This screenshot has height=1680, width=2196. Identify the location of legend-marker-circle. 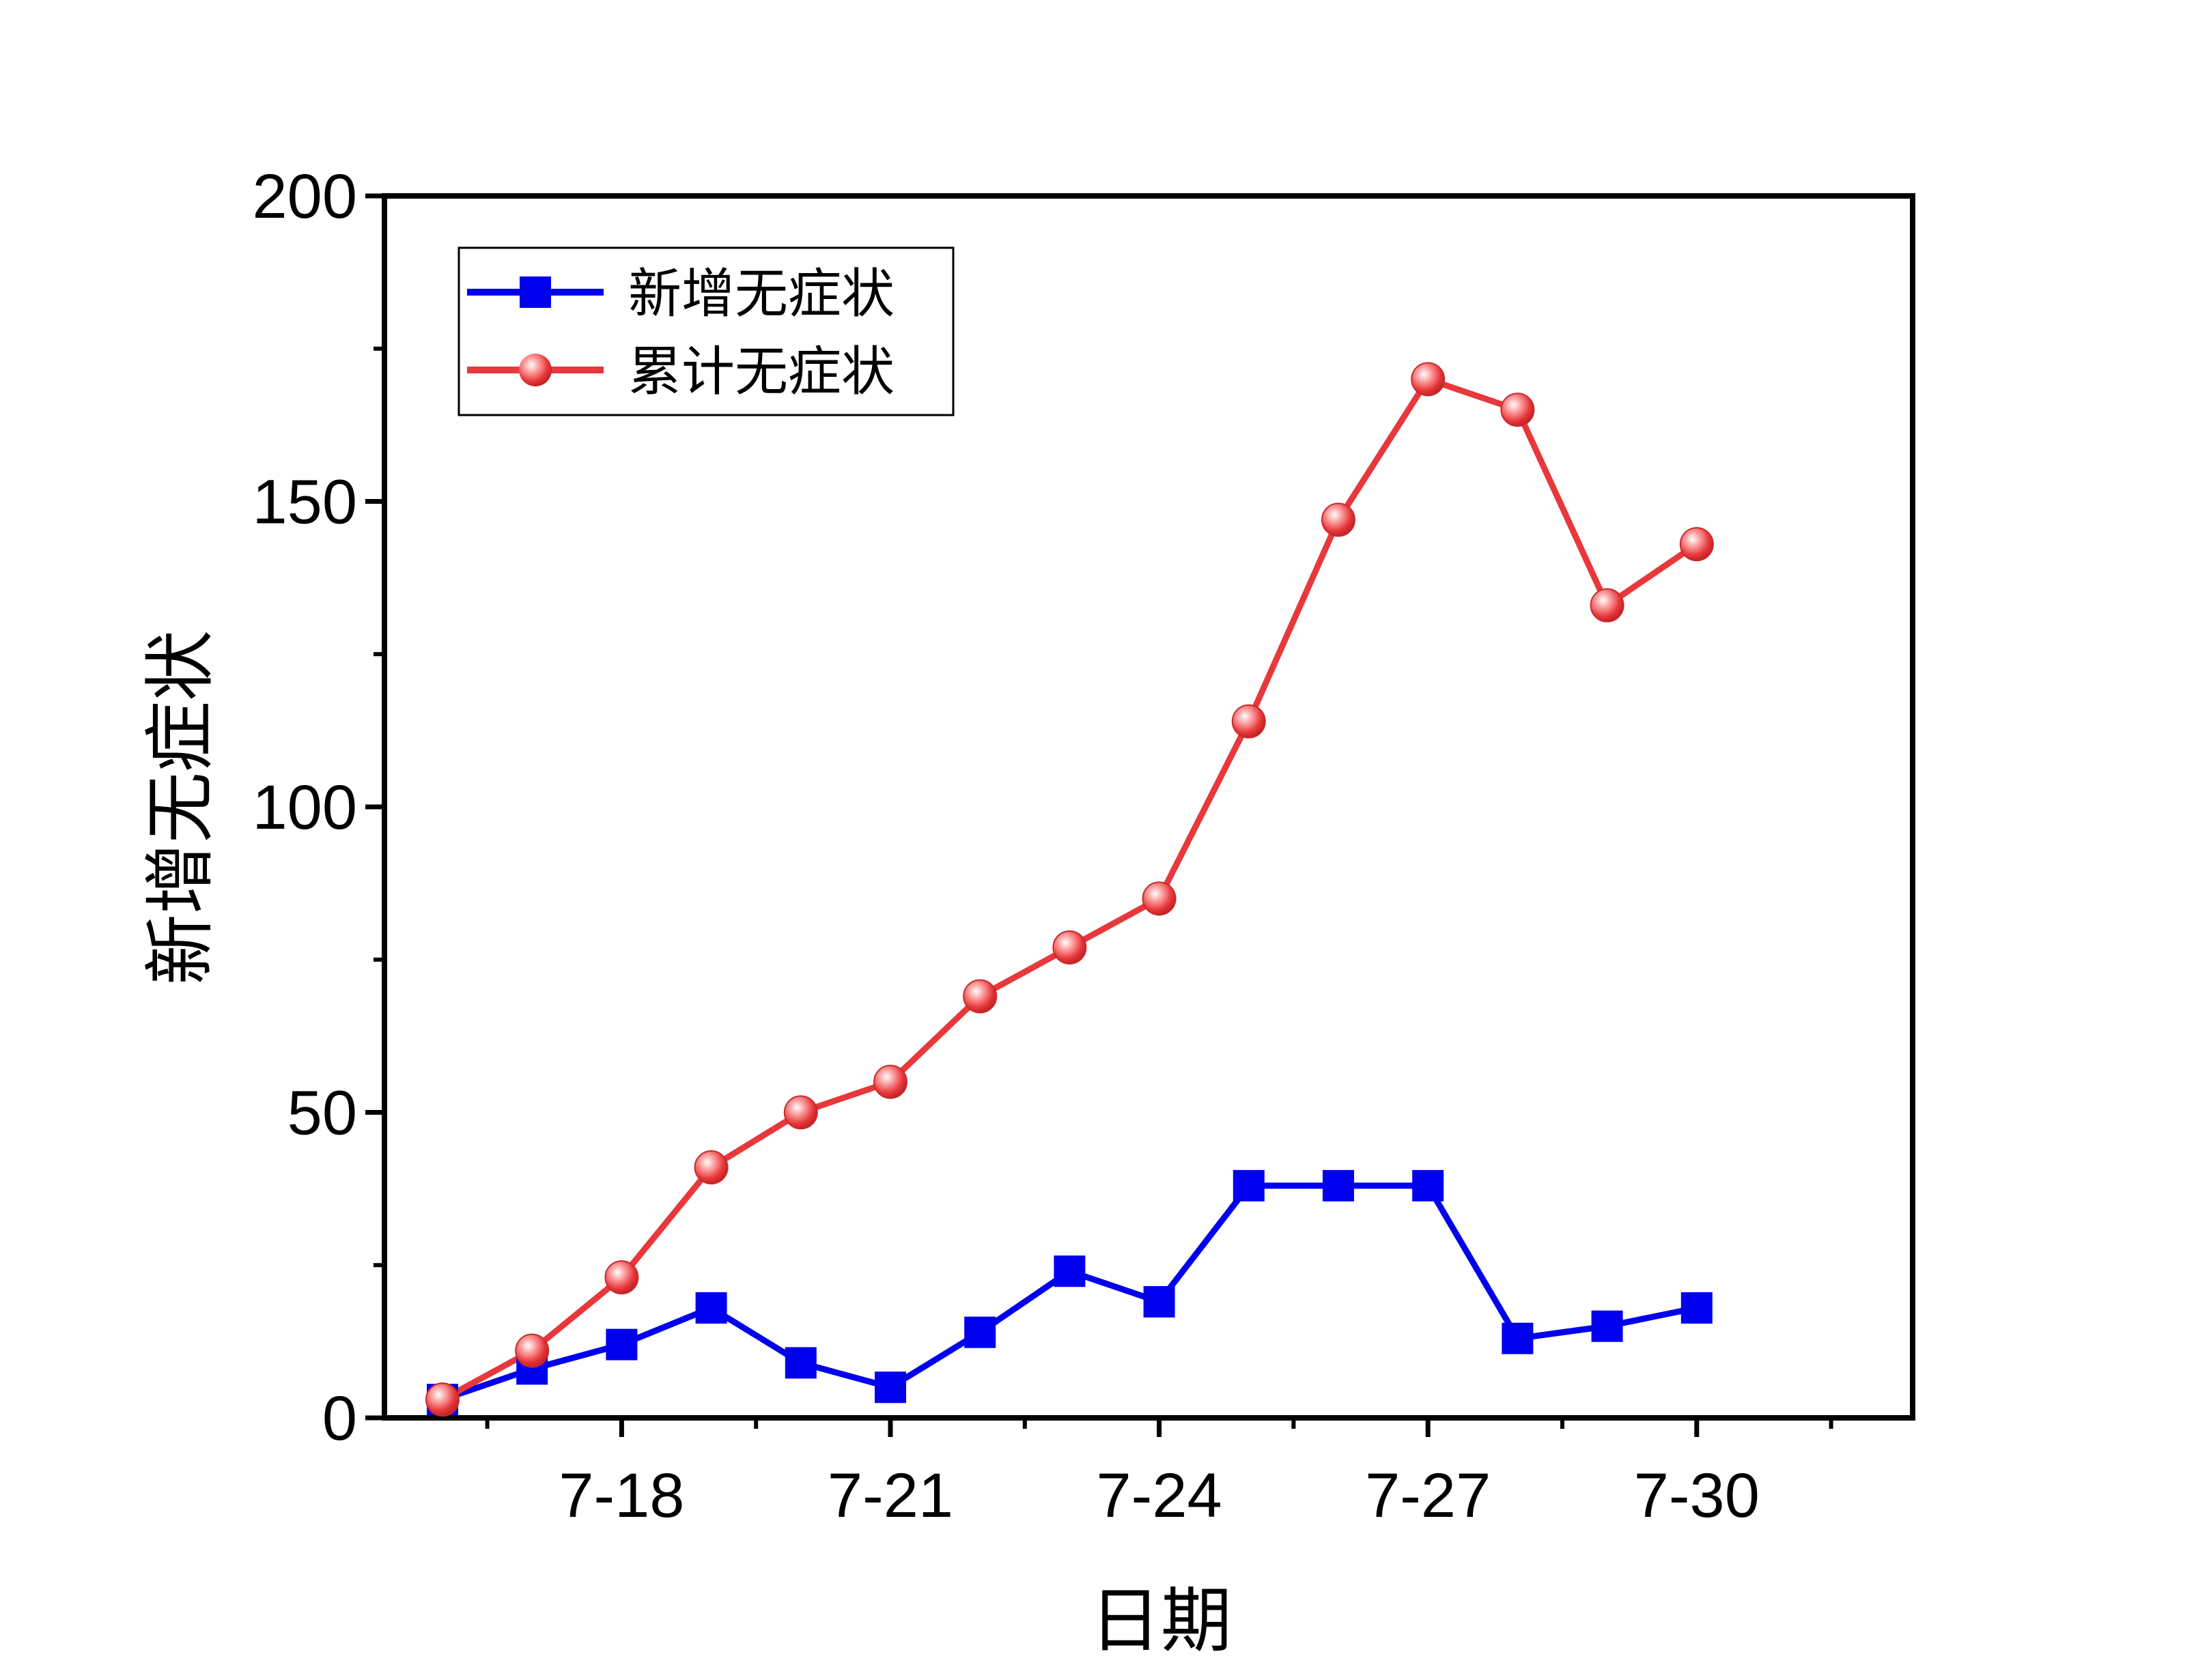
(535, 370).